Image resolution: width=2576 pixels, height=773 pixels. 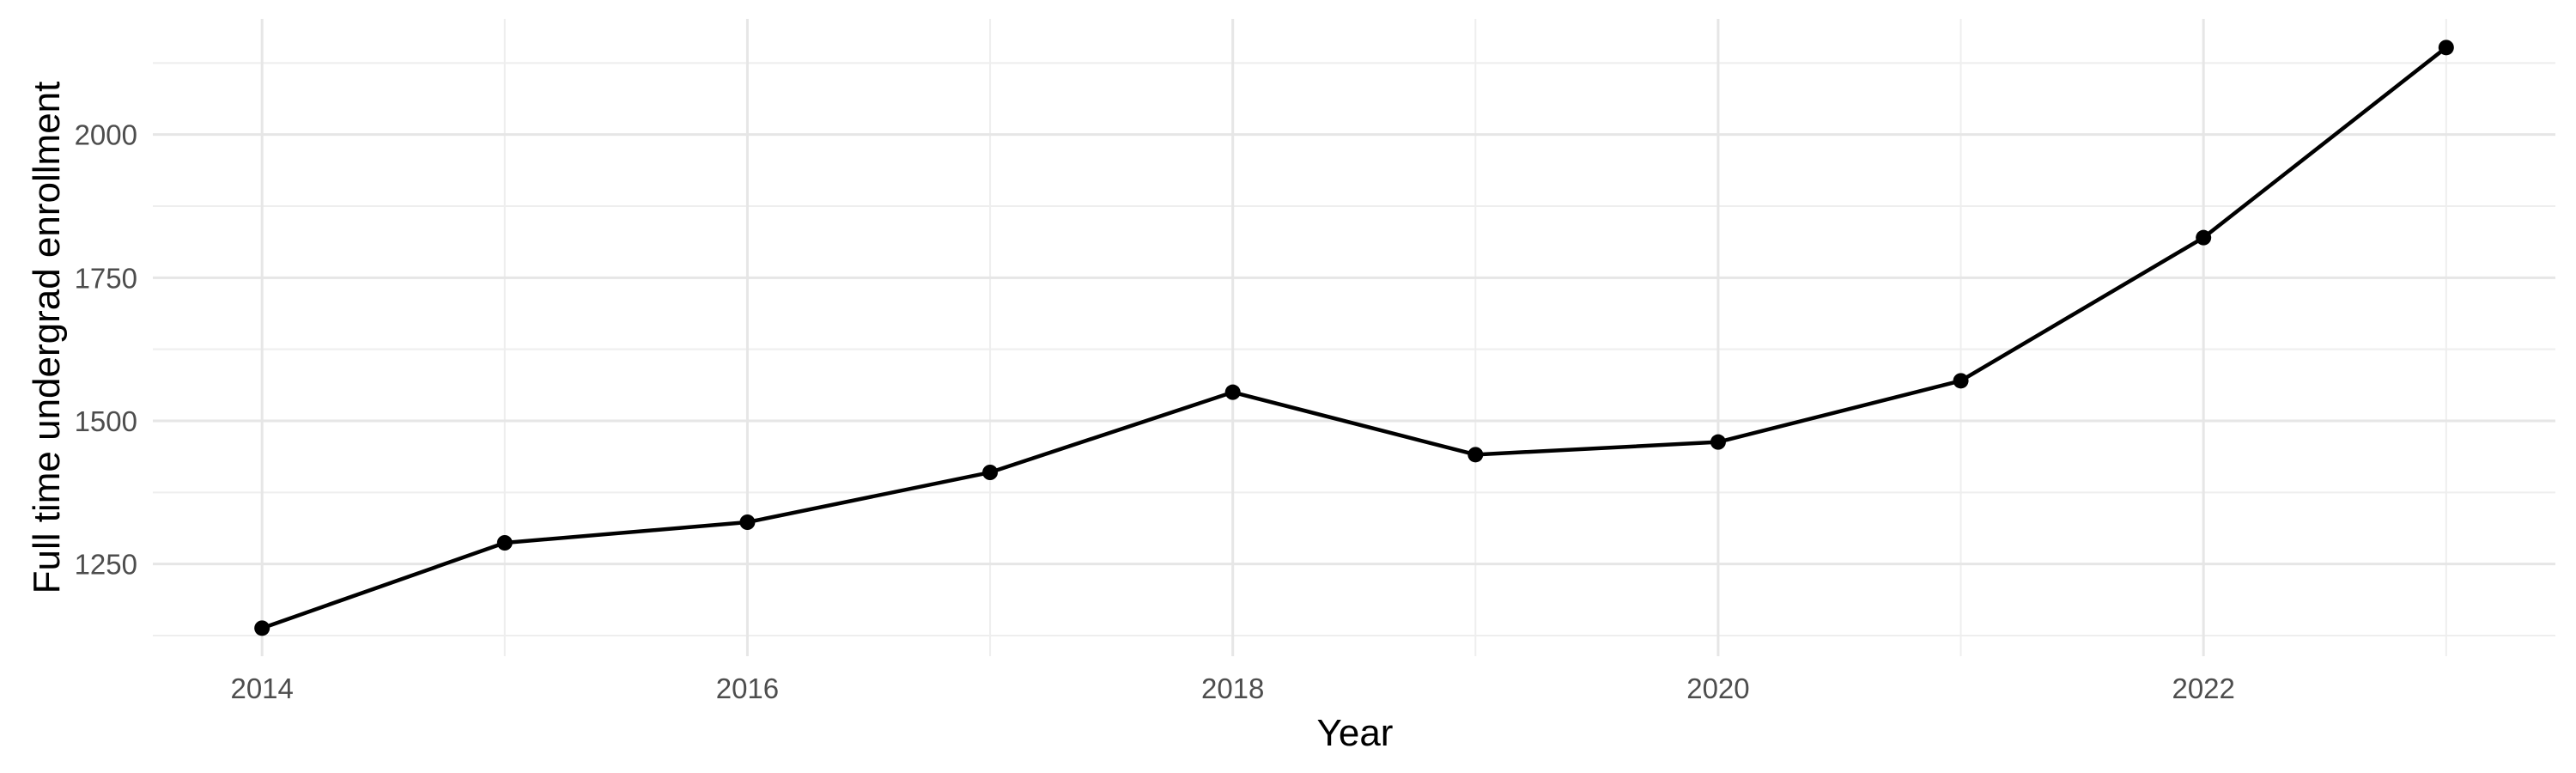 I want to click on x-axis-title: Year, so click(x=1355, y=733).